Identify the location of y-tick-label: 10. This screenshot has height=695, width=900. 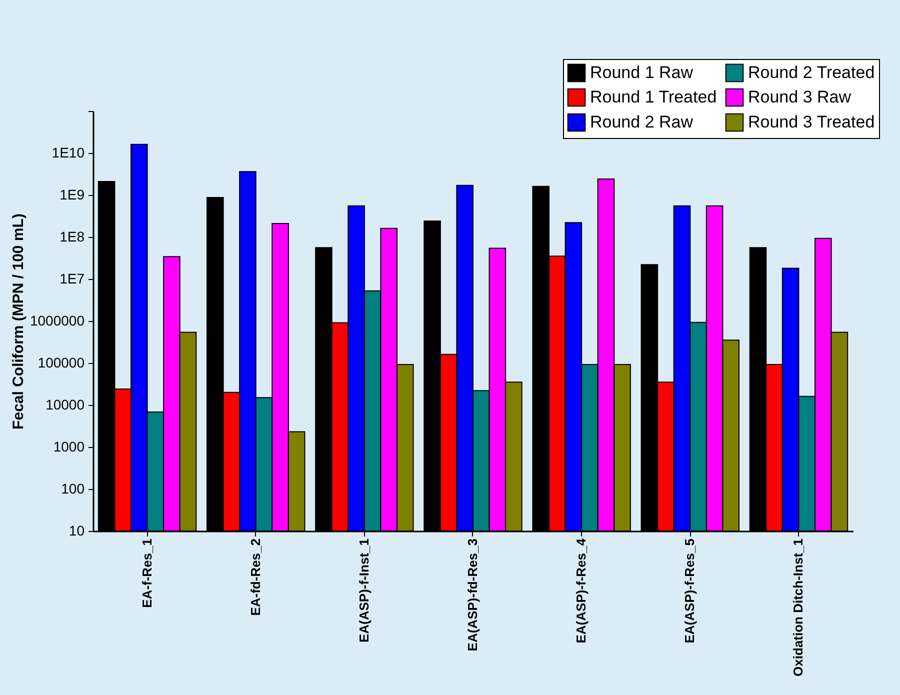
(76, 530).